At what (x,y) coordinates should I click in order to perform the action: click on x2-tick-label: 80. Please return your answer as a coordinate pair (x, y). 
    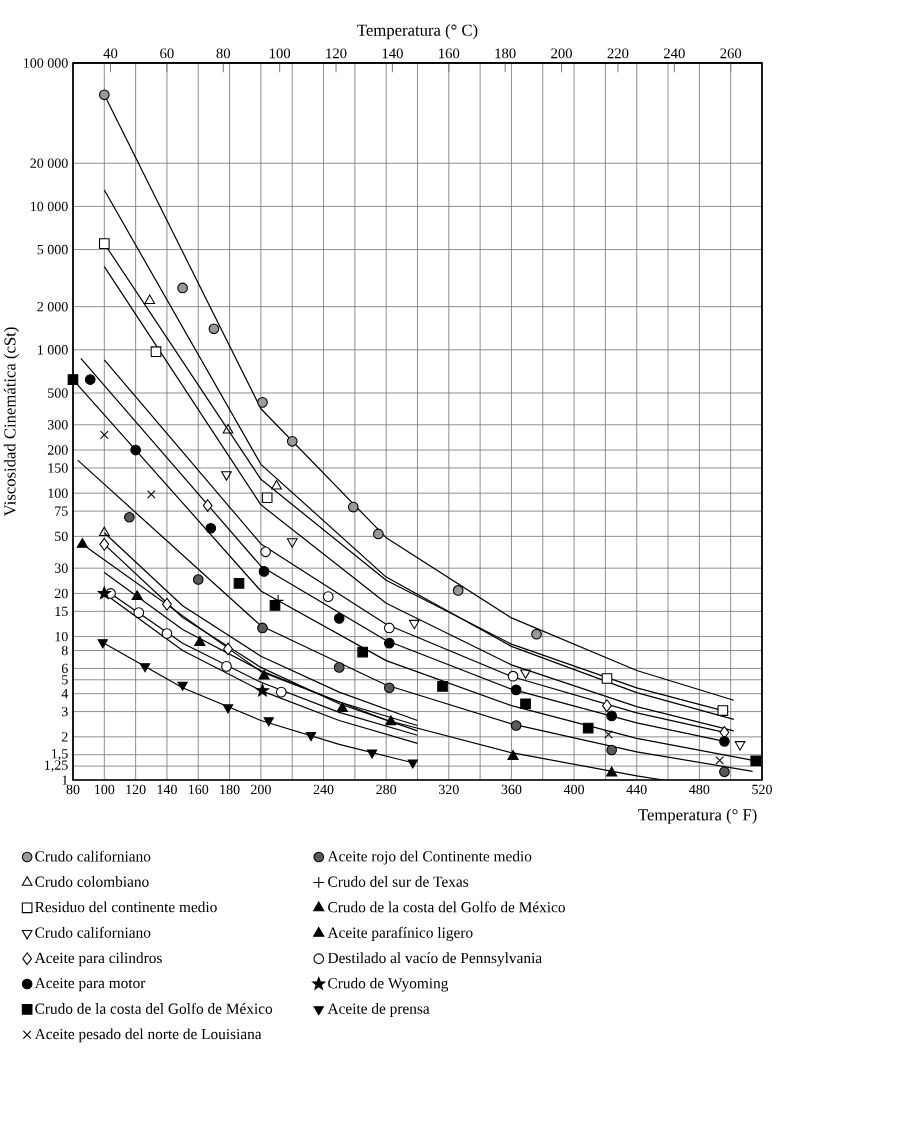
    Looking at the image, I should click on (223, 53).